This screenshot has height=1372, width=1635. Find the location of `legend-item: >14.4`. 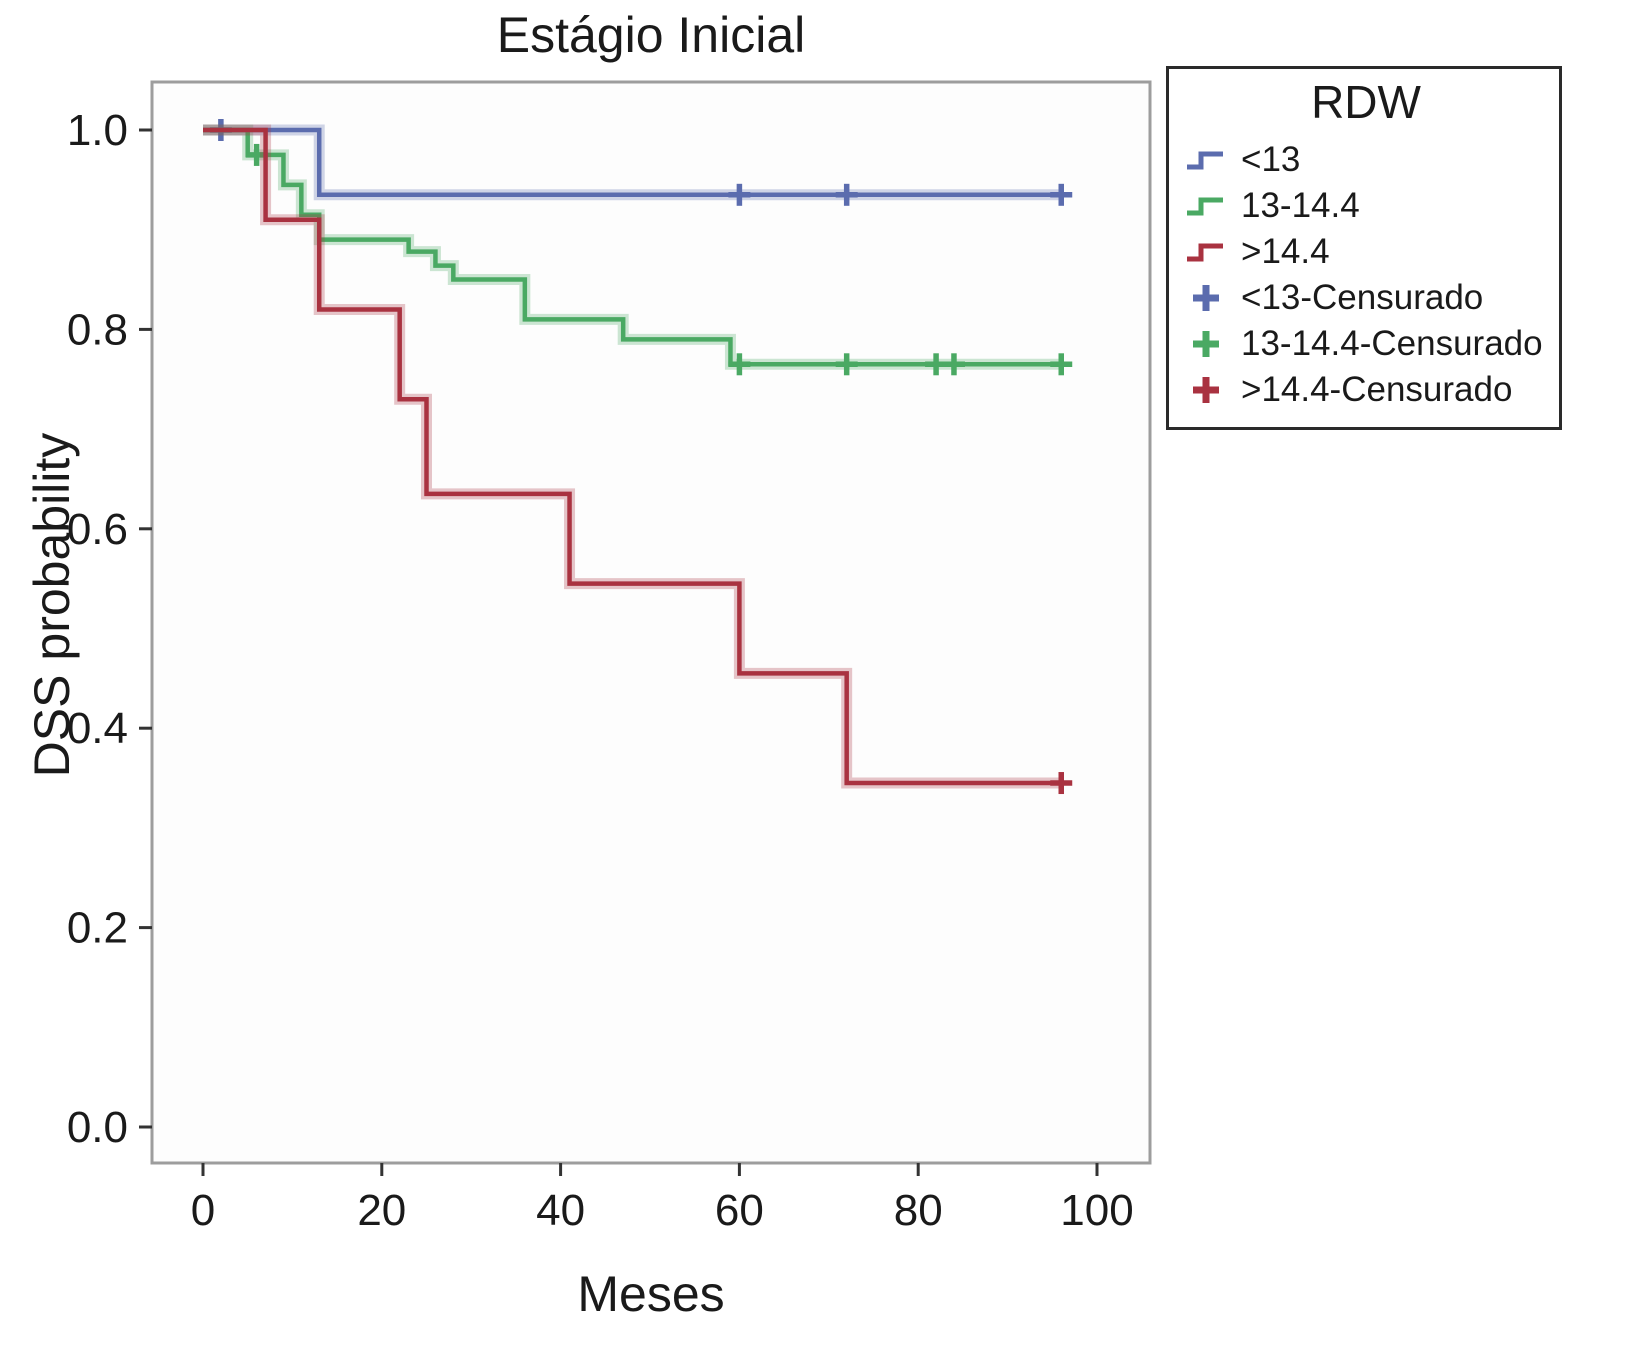

legend-item: >14.4 is located at coordinates (1366, 252).